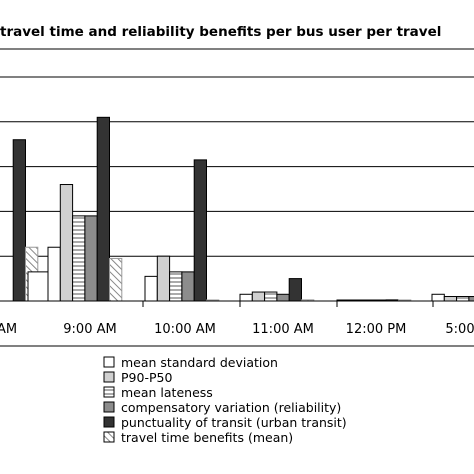 The height and width of the screenshot is (474, 474). I want to click on x-tick-label: 5:00, so click(459, 329).